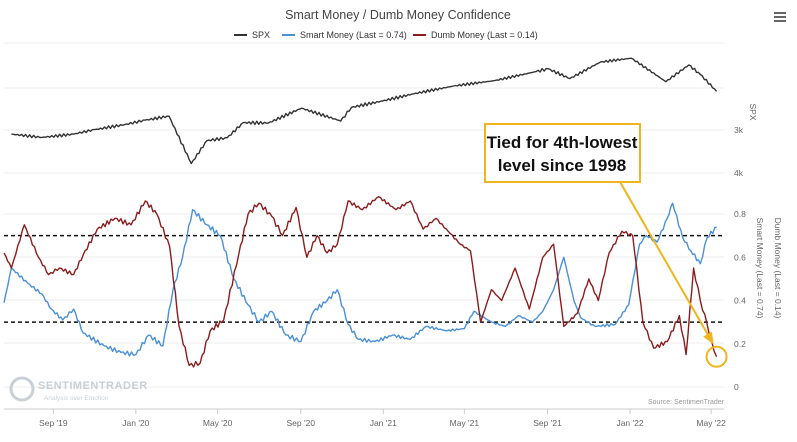 This screenshot has width=797, height=442. I want to click on x-tick-label: May '21, so click(465, 423).